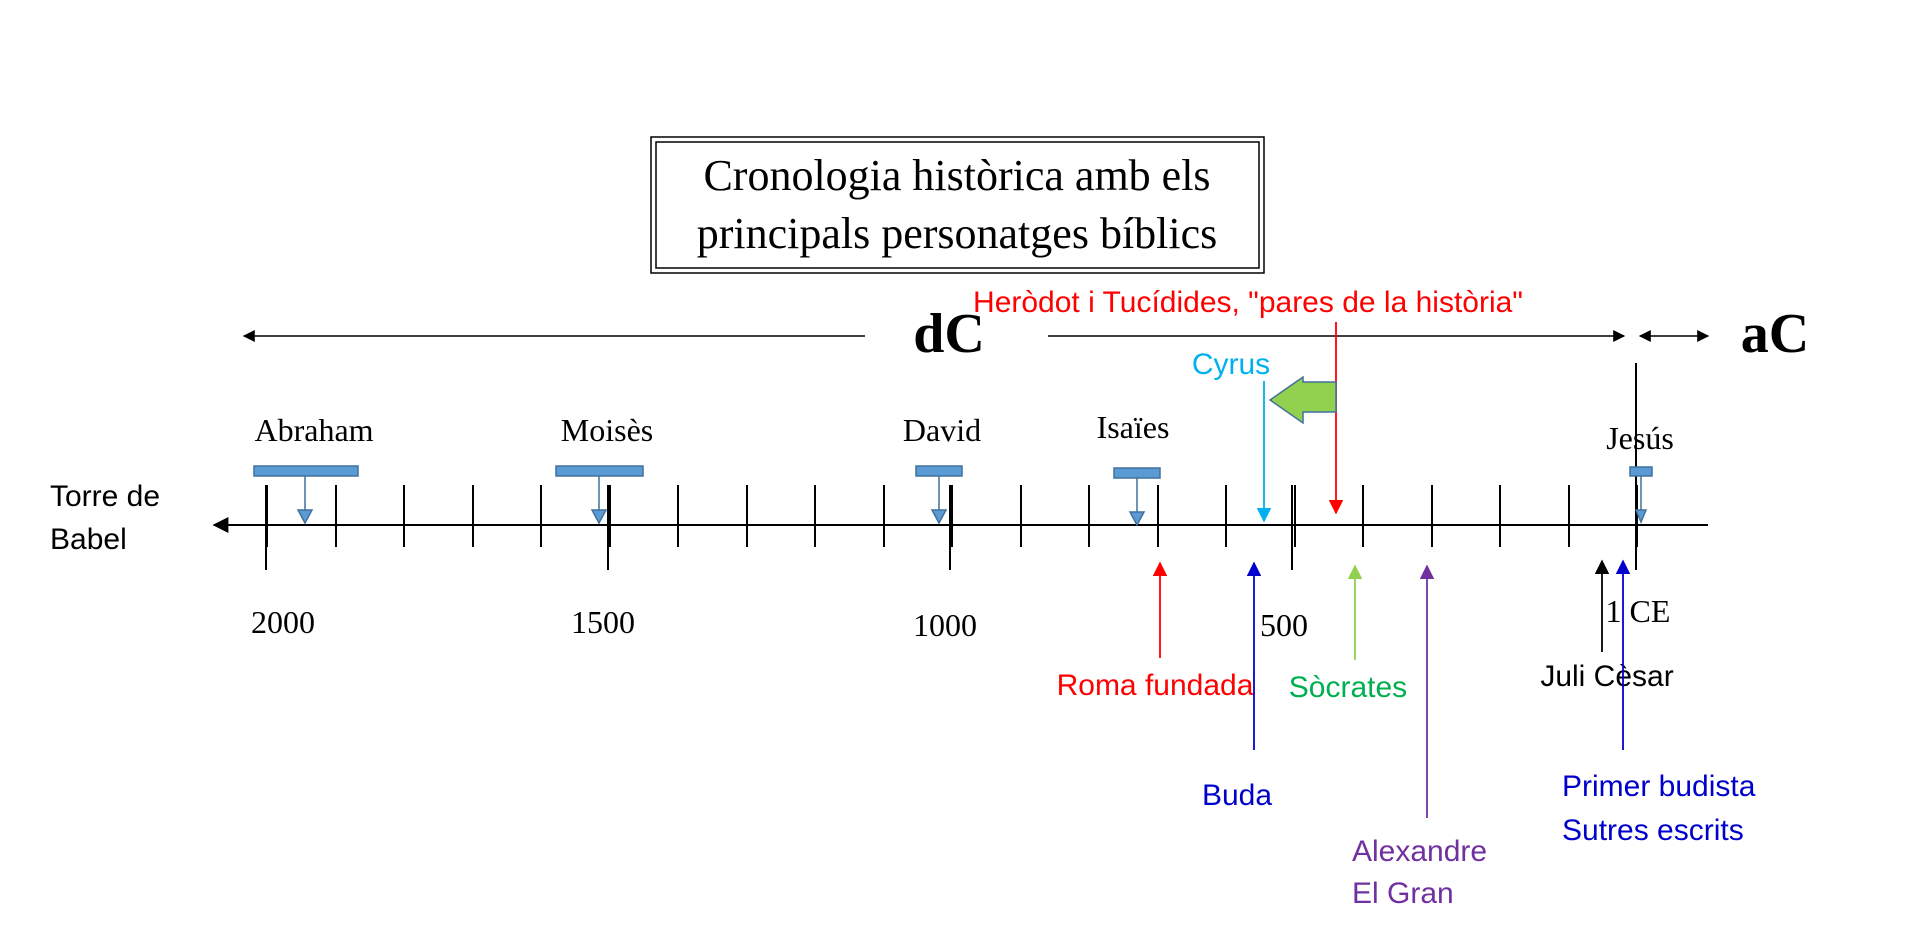 The height and width of the screenshot is (931, 1920). I want to click on figure-moises-pointer, so click(599, 500).